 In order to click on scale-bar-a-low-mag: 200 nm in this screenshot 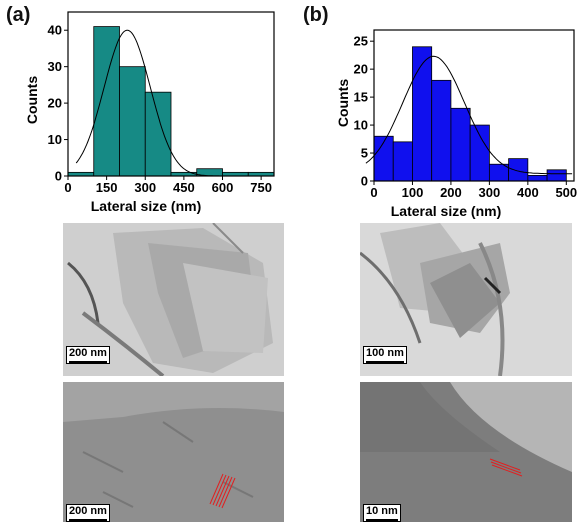, I will do `click(88, 355)`.